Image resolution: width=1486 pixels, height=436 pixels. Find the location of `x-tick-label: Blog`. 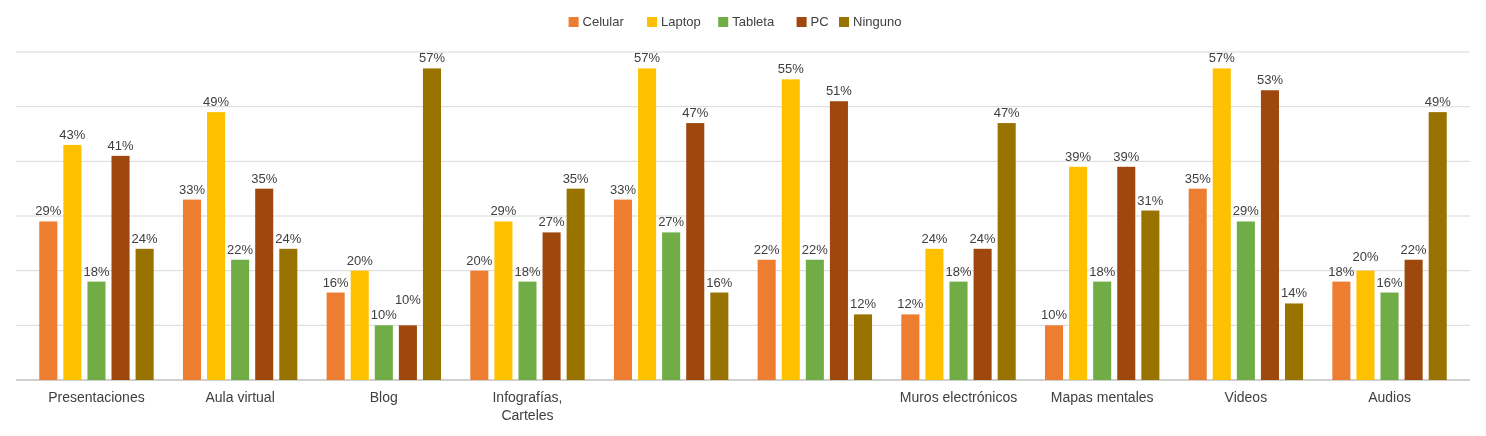

x-tick-label: Blog is located at coordinates (383, 397).